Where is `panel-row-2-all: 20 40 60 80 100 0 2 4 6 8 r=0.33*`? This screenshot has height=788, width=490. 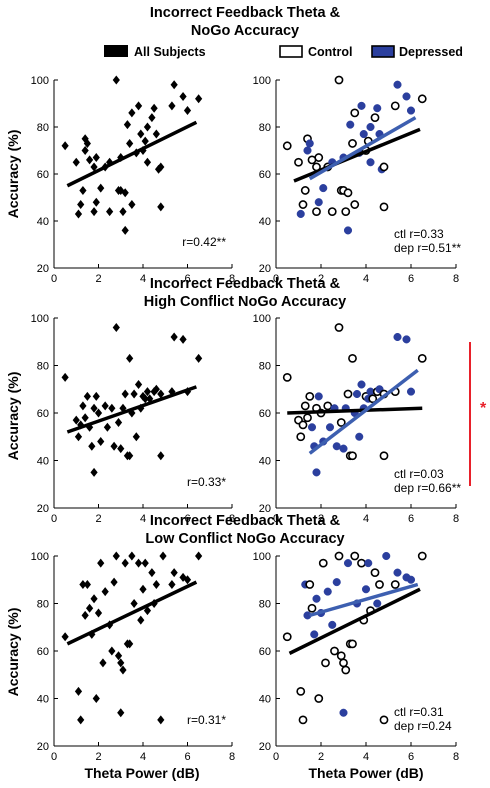 panel-row-2-all: 20 40 60 80 100 0 2 4 6 8 r=0.33* is located at coordinates (133, 419).